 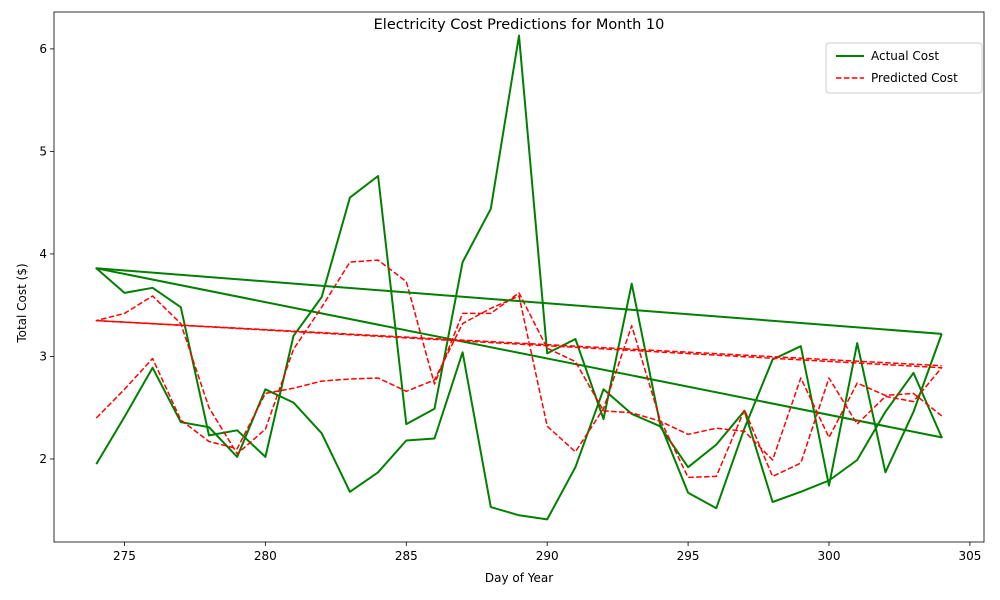 I want to click on x-tick-label: 275, so click(x=124, y=556).